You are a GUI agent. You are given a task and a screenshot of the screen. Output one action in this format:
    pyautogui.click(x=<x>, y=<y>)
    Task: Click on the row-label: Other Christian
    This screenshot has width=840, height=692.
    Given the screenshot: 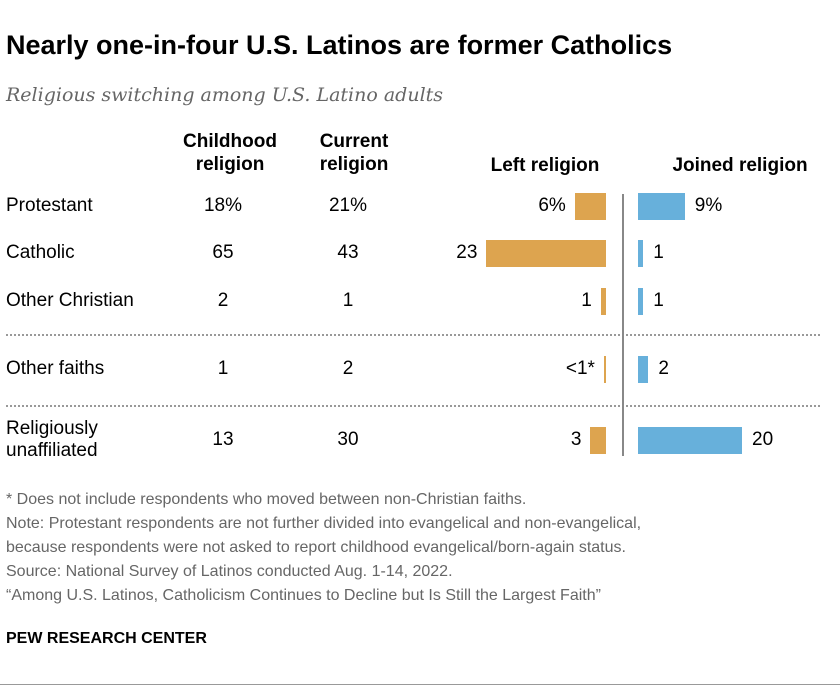 What is the action you would take?
    pyautogui.click(x=70, y=301)
    